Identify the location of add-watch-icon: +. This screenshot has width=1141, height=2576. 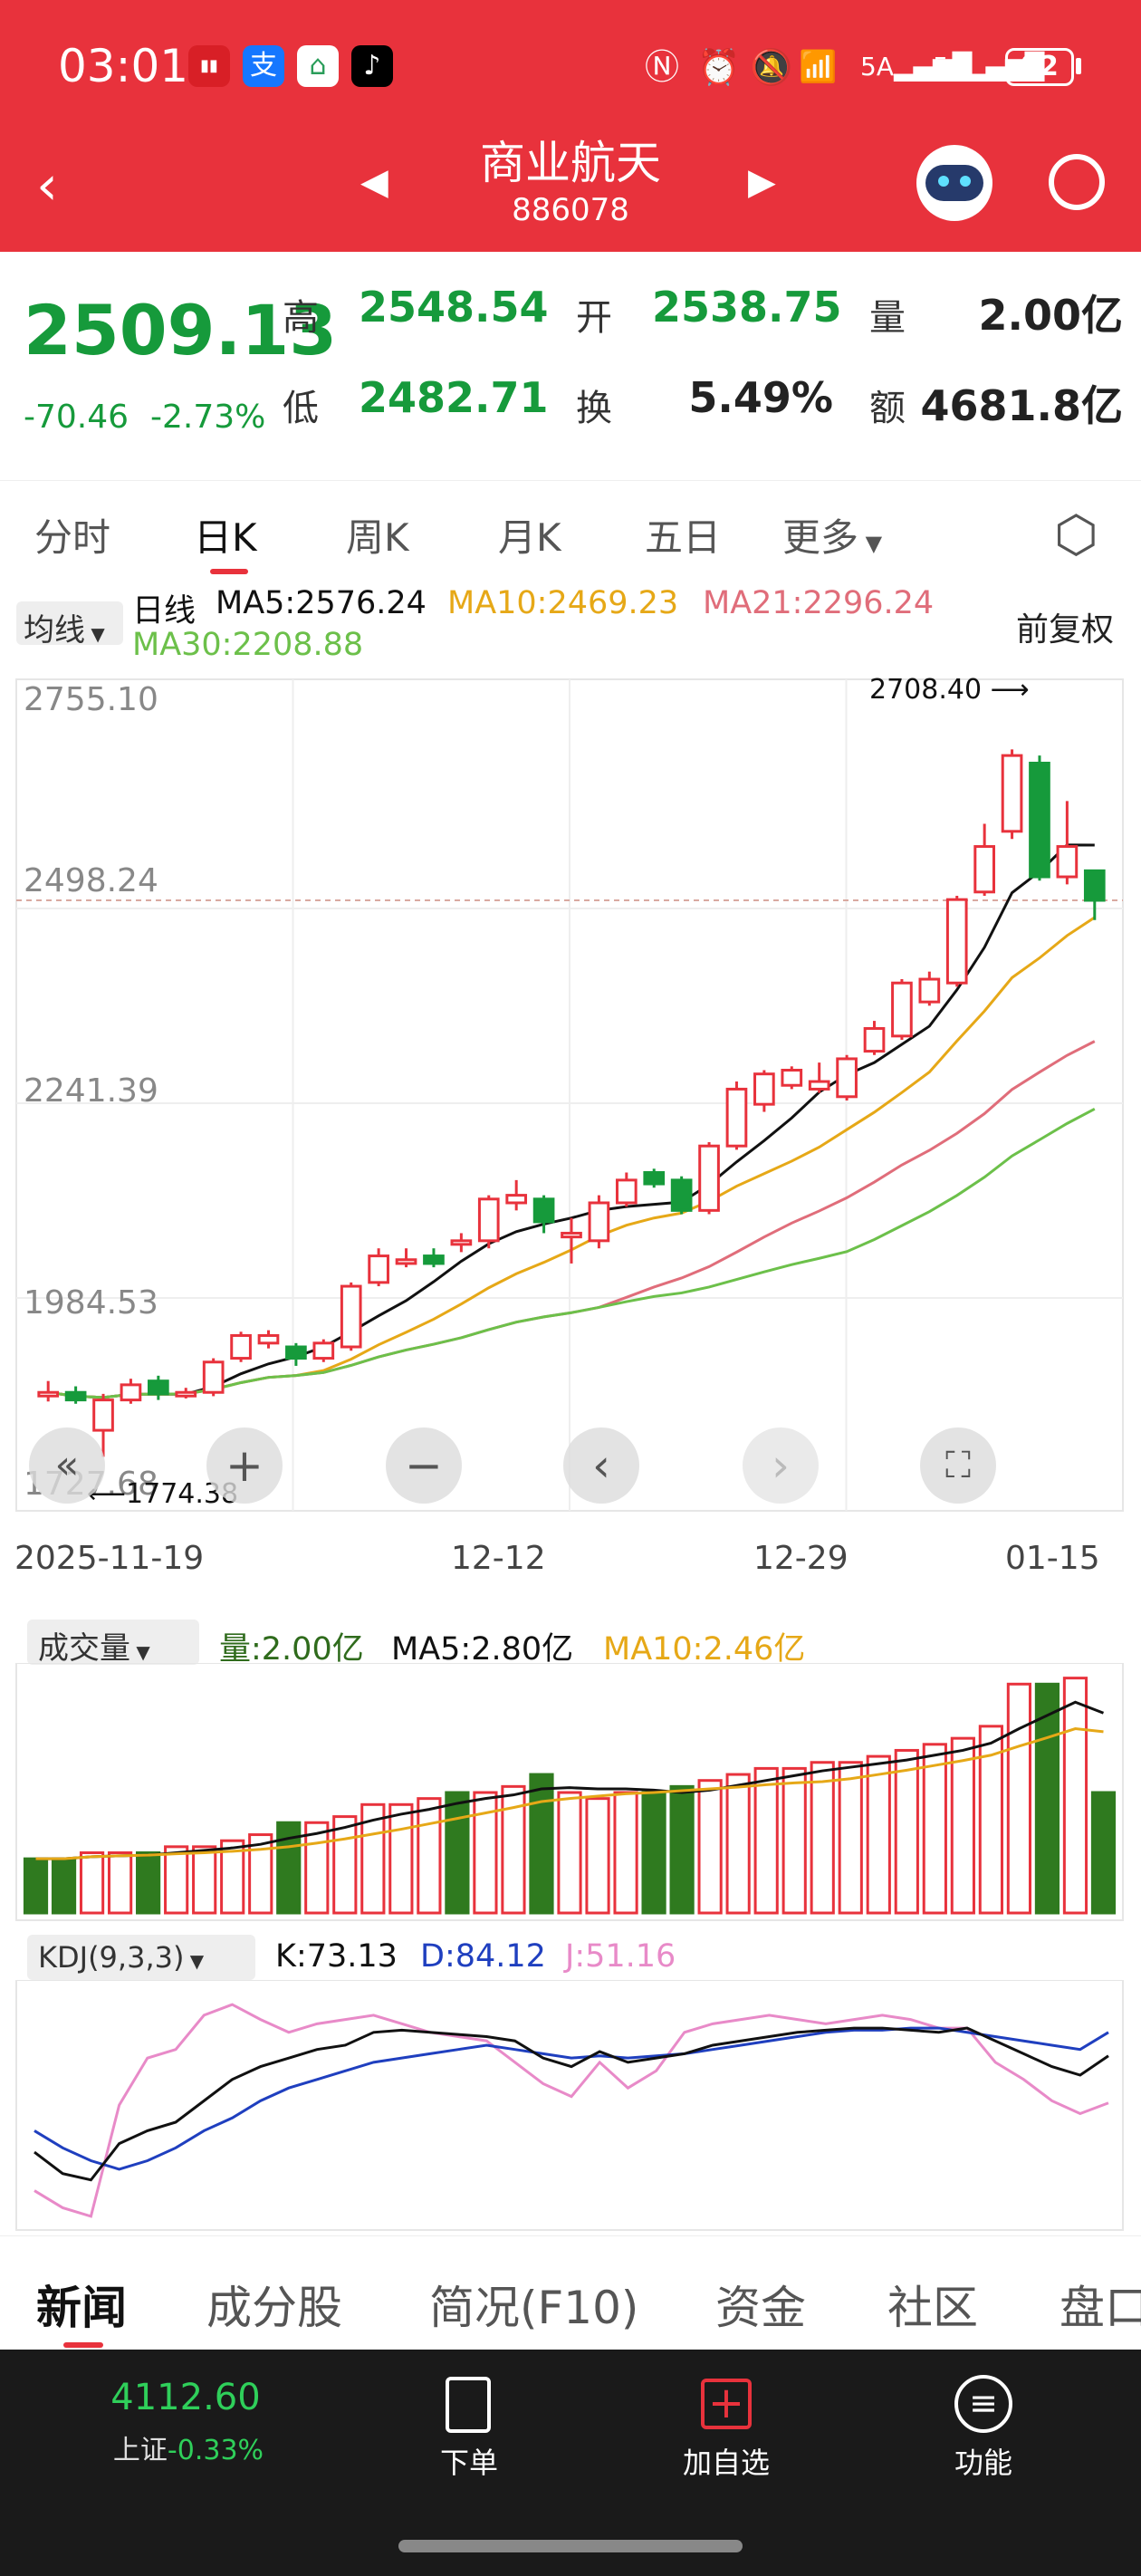
(727, 2404).